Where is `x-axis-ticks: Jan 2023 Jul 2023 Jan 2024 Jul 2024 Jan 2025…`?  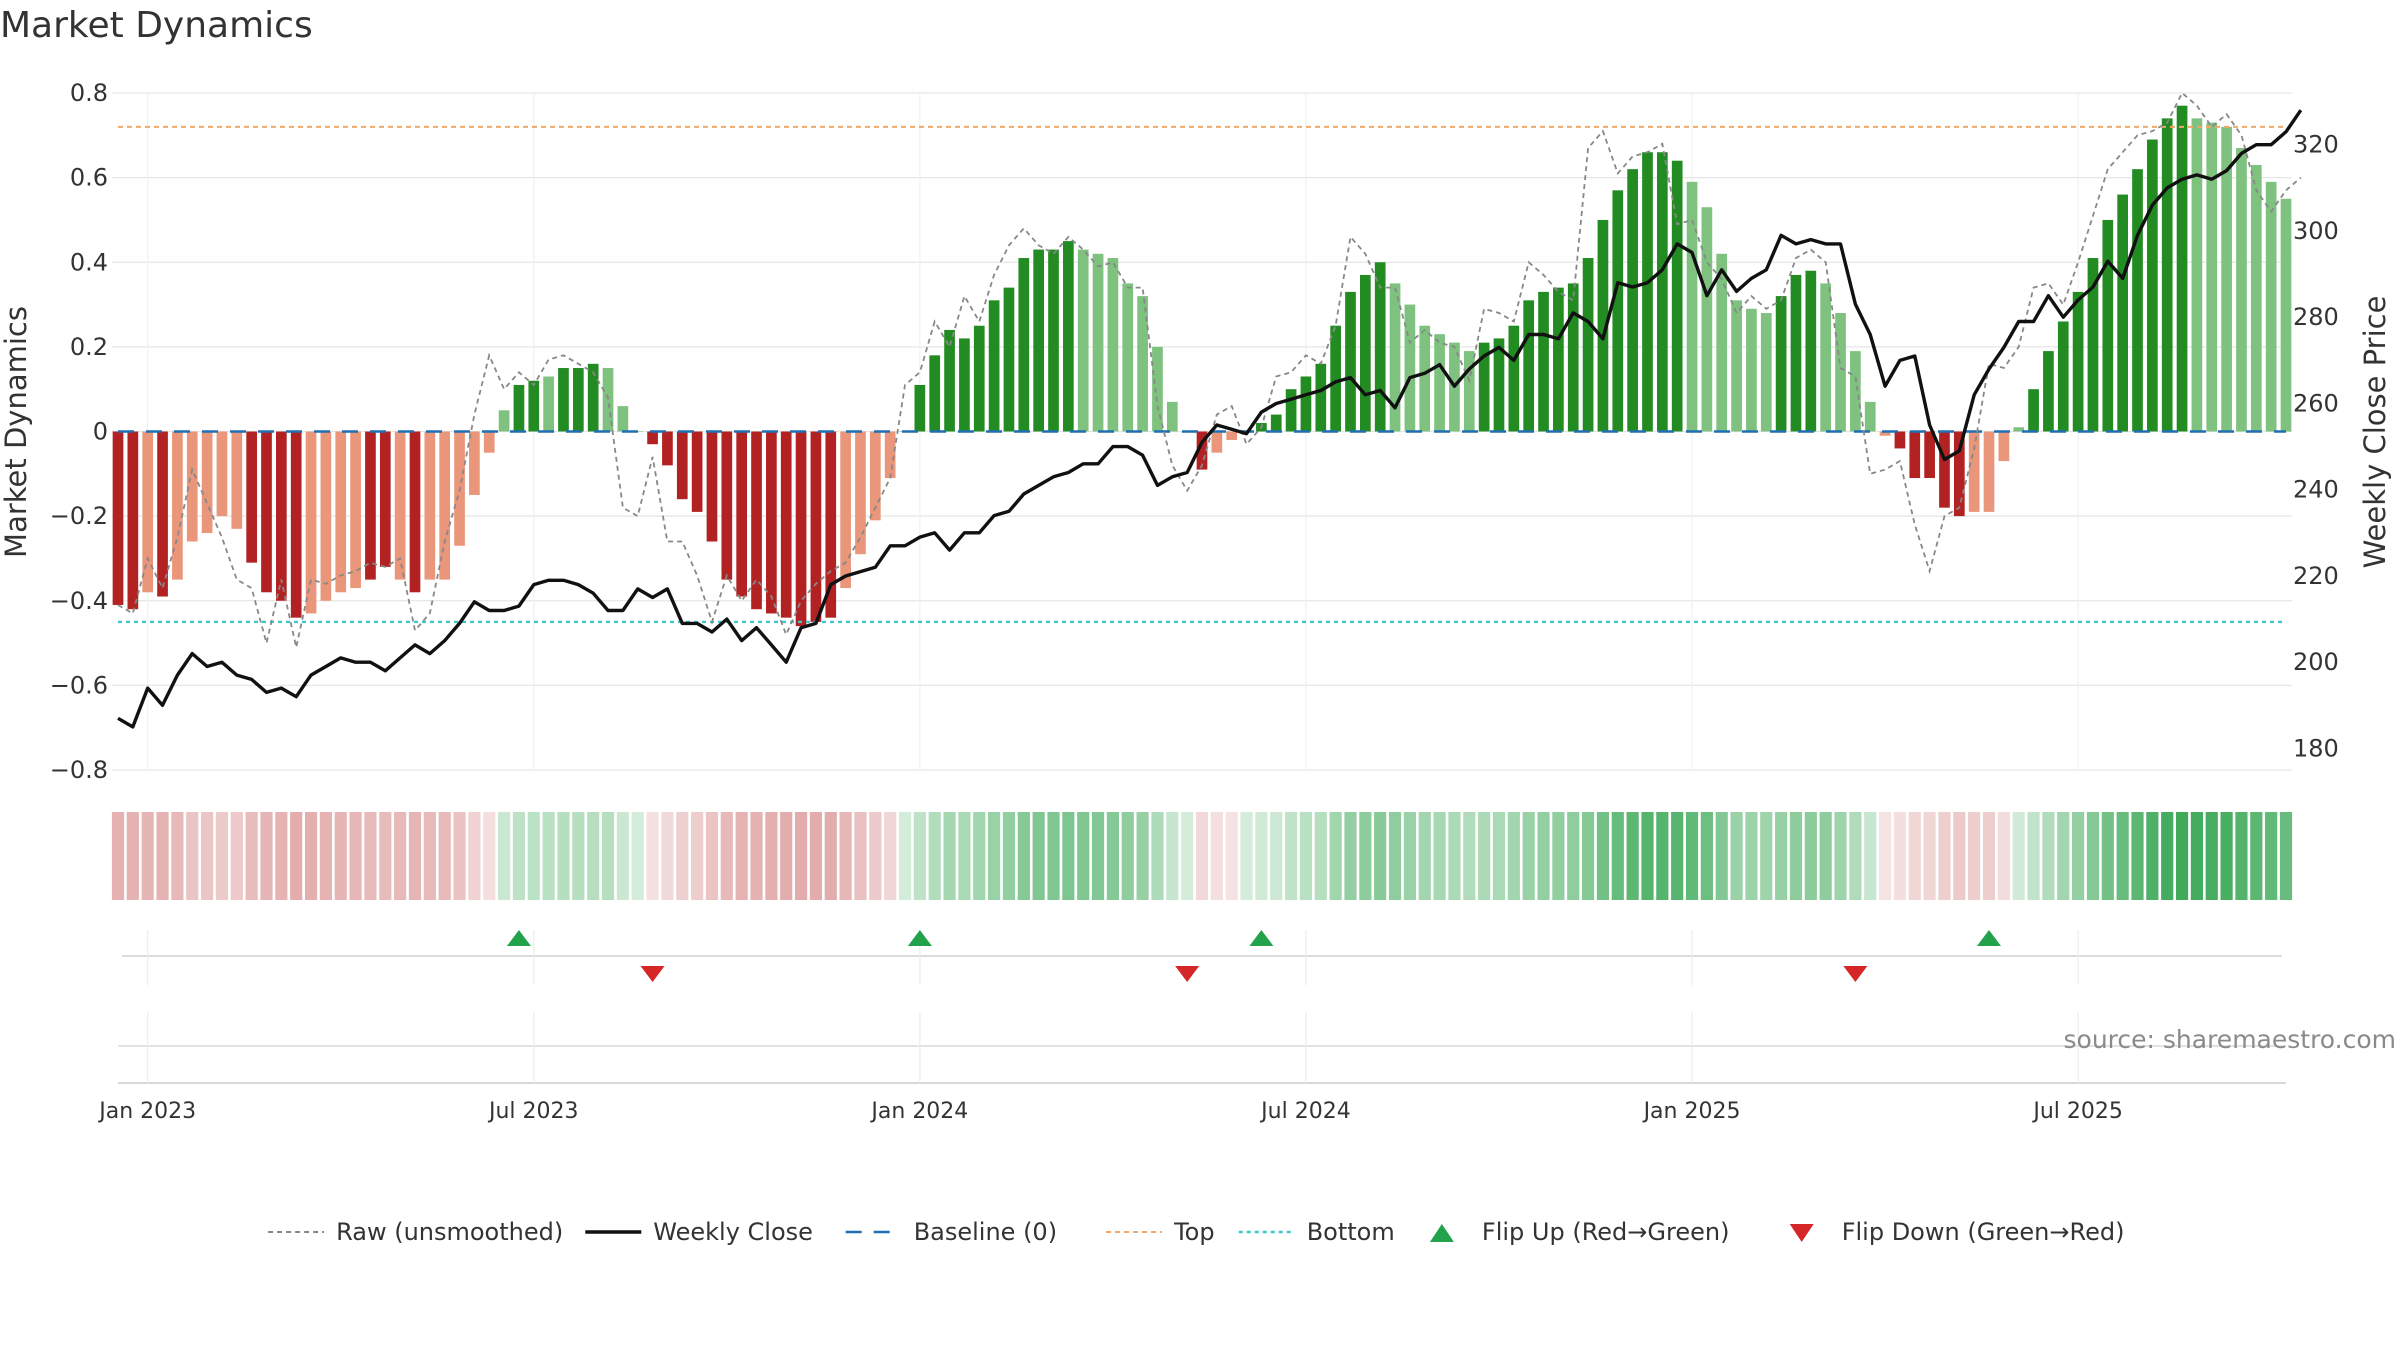 x-axis-ticks: Jan 2023 Jul 2023 Jan 2024 Jul 2024 Jan 2025… is located at coordinates (1191, 1068).